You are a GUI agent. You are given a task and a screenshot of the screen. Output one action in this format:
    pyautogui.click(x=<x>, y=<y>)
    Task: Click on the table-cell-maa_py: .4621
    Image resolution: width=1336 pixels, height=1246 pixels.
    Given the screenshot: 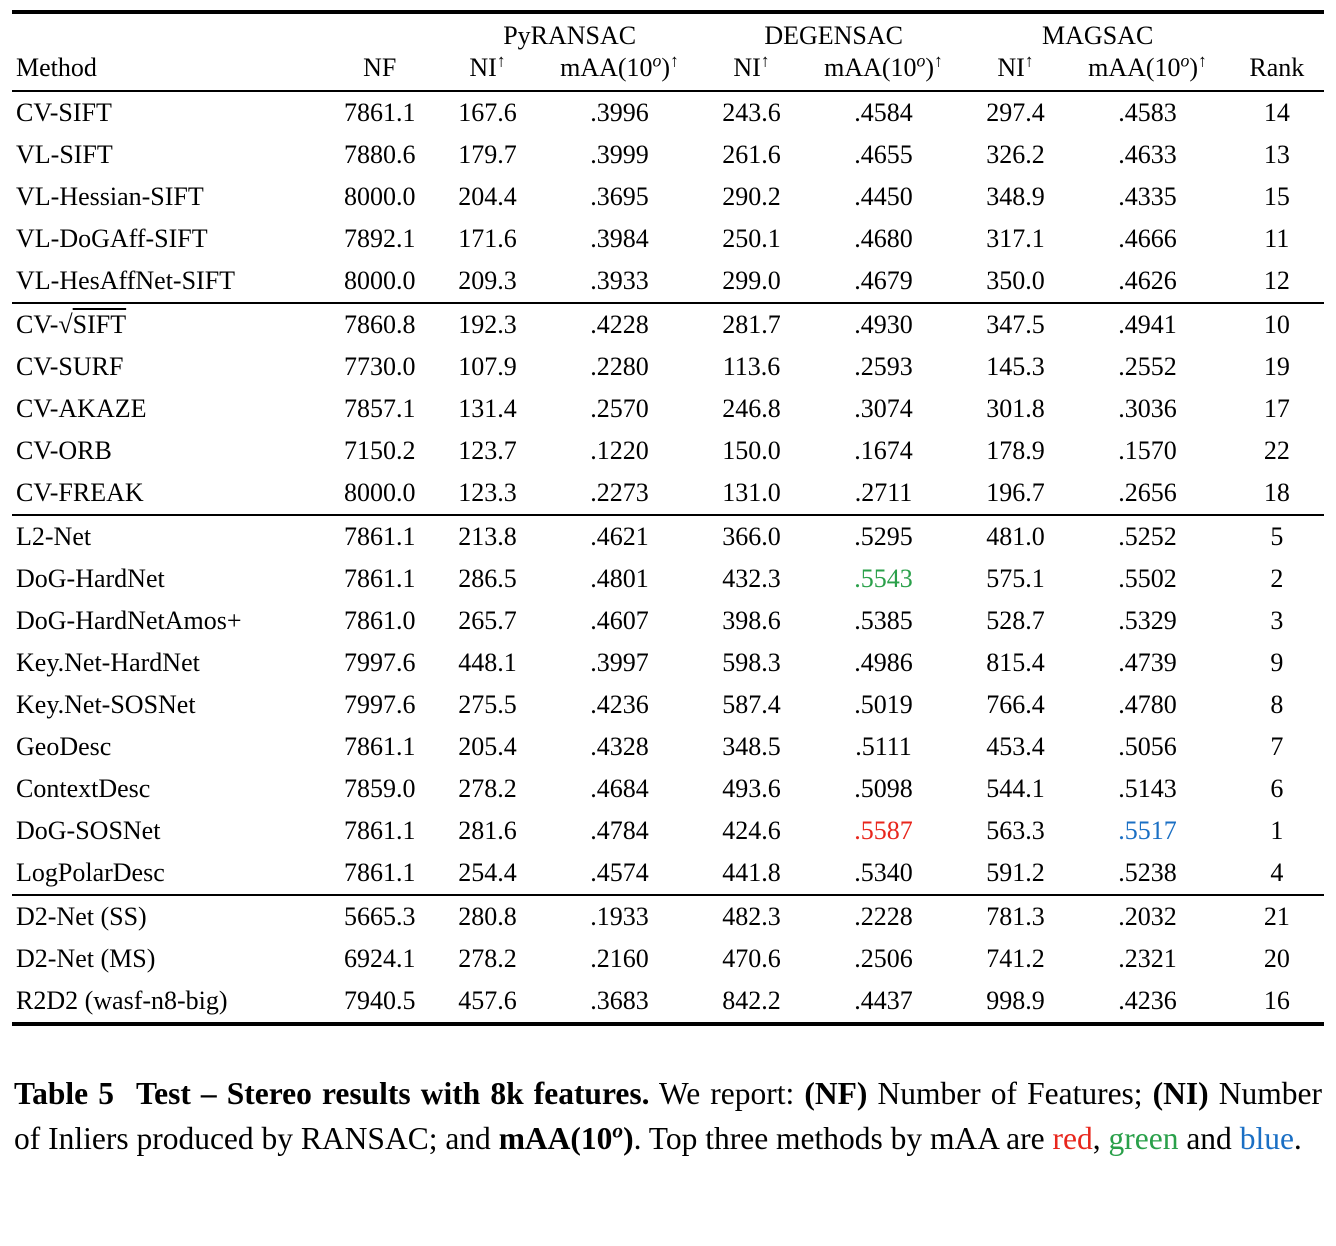 What is the action you would take?
    pyautogui.click(x=619, y=536)
    